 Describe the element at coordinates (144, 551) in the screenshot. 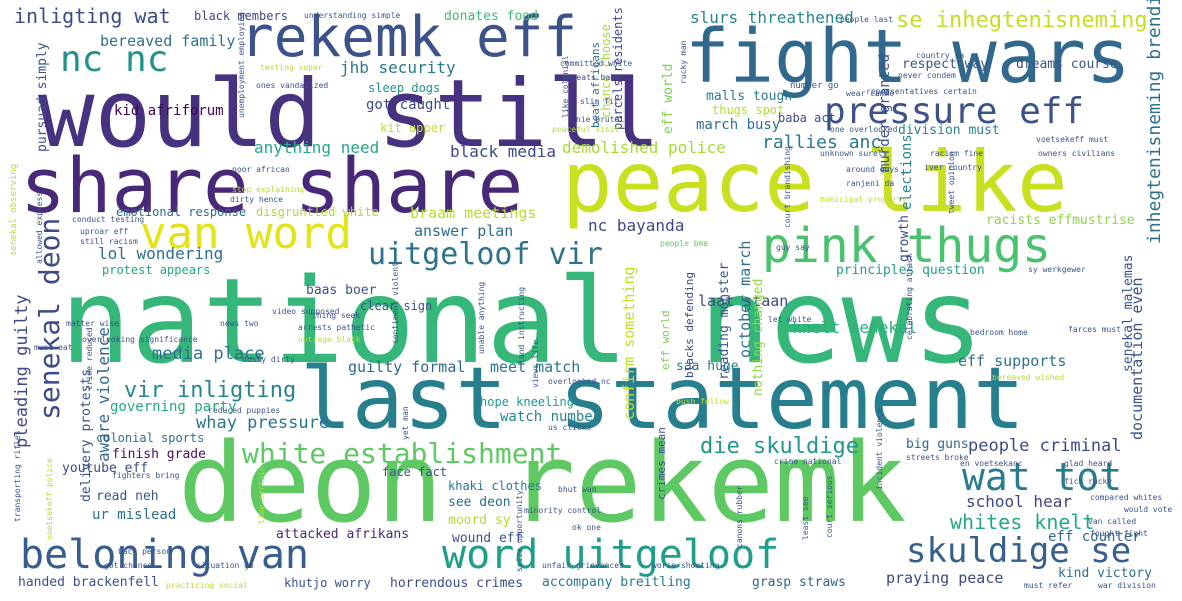

I see `word-tiny-63: back person` at that location.